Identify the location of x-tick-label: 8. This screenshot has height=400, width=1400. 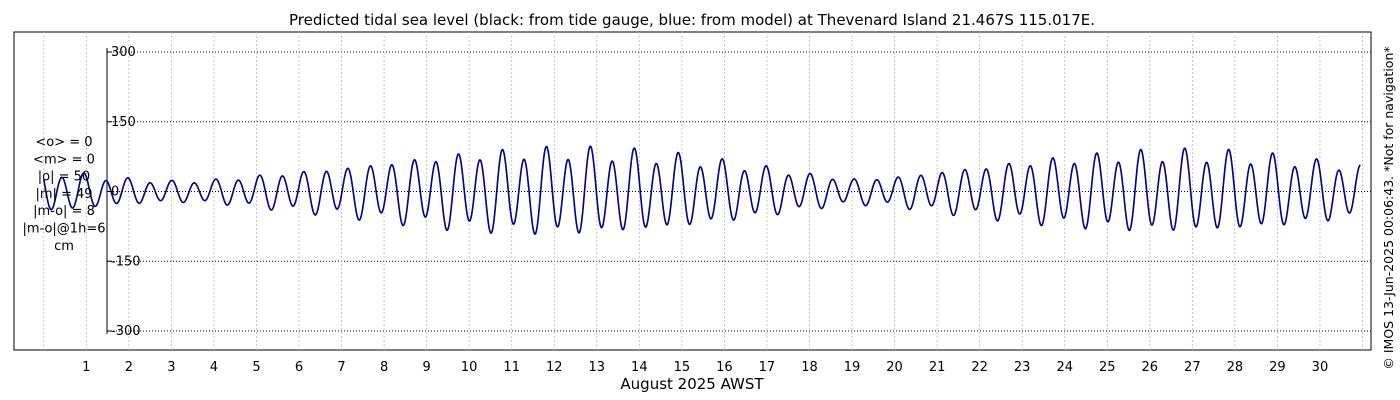
(384, 367).